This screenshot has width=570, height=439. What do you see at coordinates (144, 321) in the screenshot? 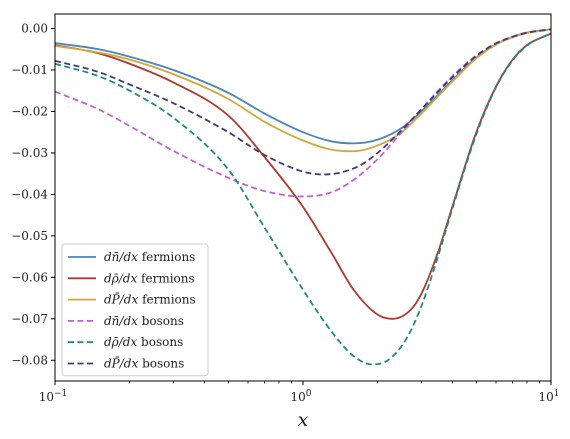
I see `legend-entry: dn̄/dx bosons` at bounding box center [144, 321].